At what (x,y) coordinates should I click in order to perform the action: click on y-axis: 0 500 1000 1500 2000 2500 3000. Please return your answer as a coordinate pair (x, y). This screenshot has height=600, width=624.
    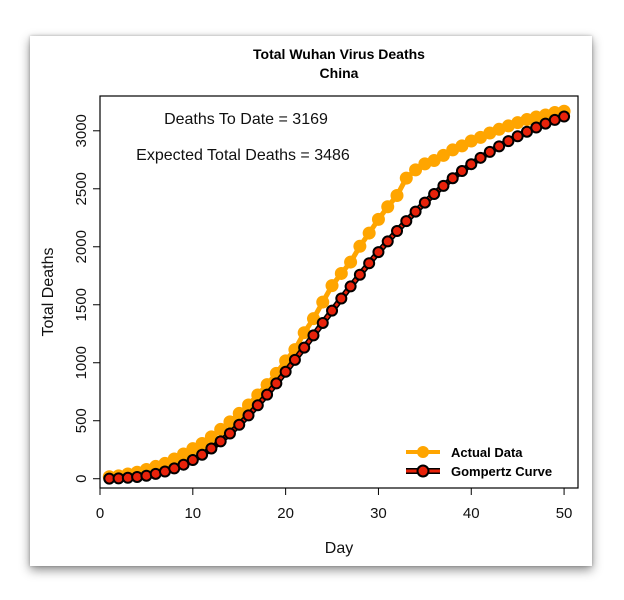
    Looking at the image, I should click on (87, 298).